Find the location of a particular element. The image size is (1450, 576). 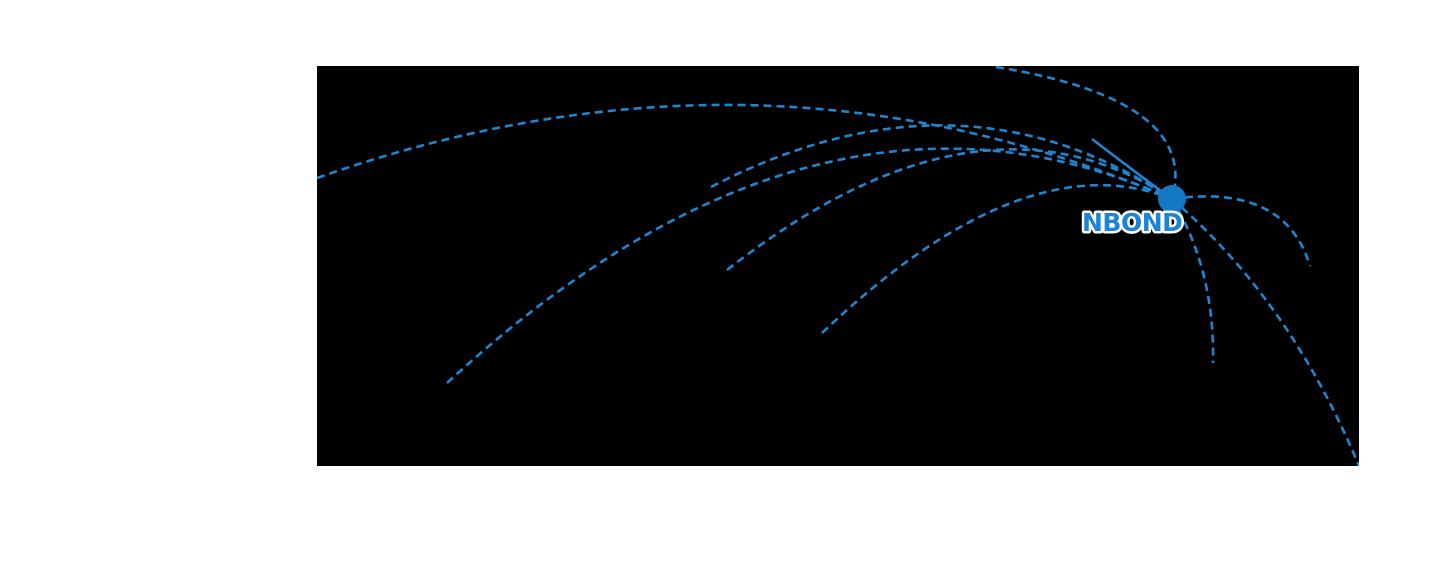

hub-label-halo: NBOND is located at coordinates (1132, 222).